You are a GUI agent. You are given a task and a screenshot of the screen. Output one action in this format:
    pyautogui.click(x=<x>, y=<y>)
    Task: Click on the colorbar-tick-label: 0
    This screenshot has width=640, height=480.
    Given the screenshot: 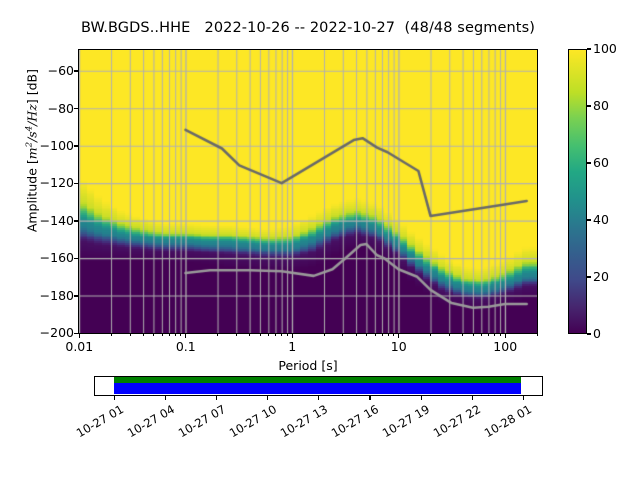 What is the action you would take?
    pyautogui.click(x=597, y=333)
    